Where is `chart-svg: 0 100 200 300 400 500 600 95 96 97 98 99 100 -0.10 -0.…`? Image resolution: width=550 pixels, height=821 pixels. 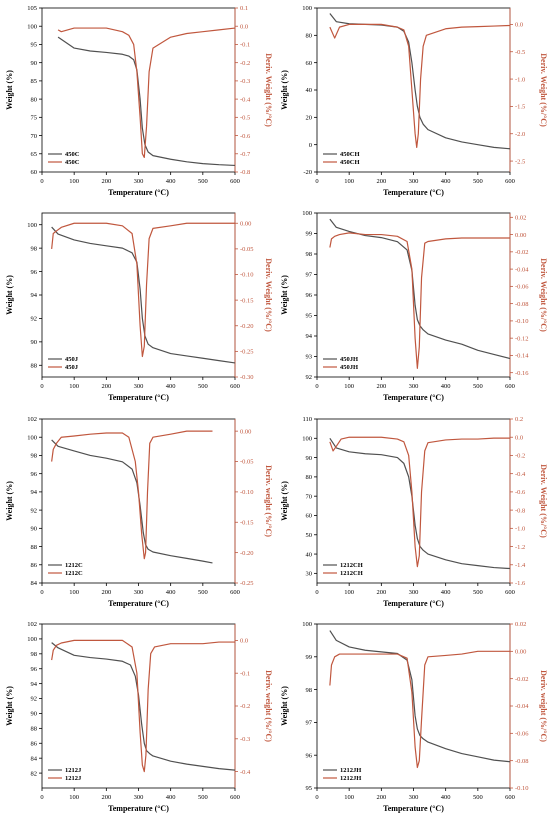
chart-svg: 0 100 200 300 400 500 600 95 96 97 98 99 100 -0.10 -0.… is located at coordinates (414, 717).